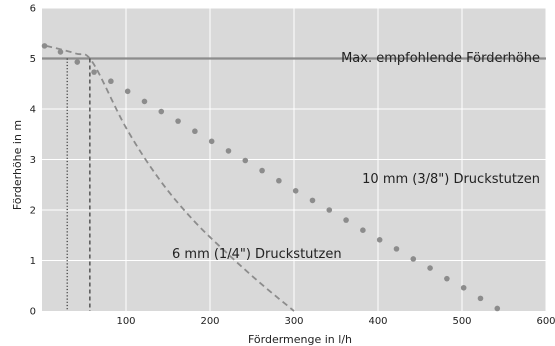 The image size is (555, 346). Describe the element at coordinates (440, 58) in the screenshot. I see `max-height-annotation: Max. empfohlende Förderhöhe` at that location.